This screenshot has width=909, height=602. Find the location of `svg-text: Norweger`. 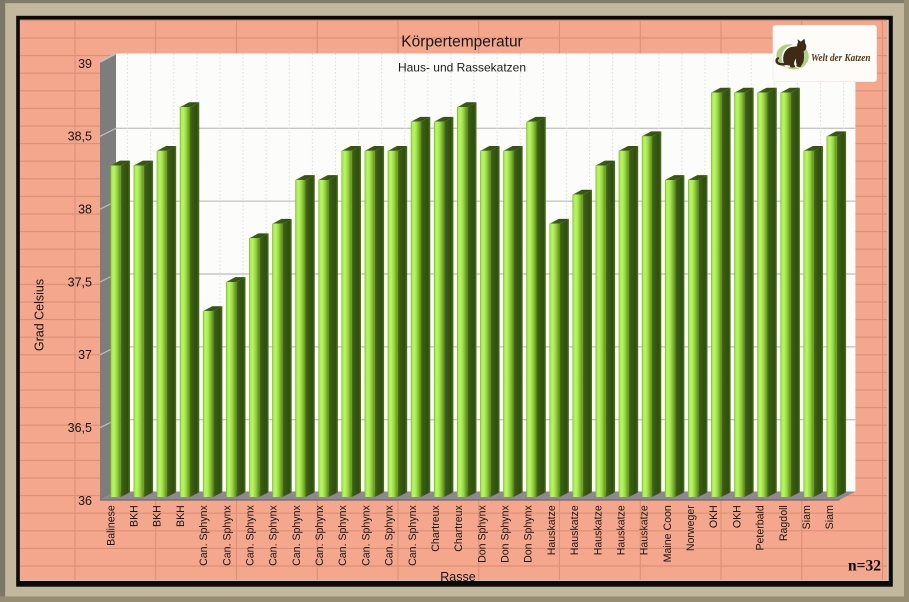

svg-text: Norweger is located at coordinates (691, 528).